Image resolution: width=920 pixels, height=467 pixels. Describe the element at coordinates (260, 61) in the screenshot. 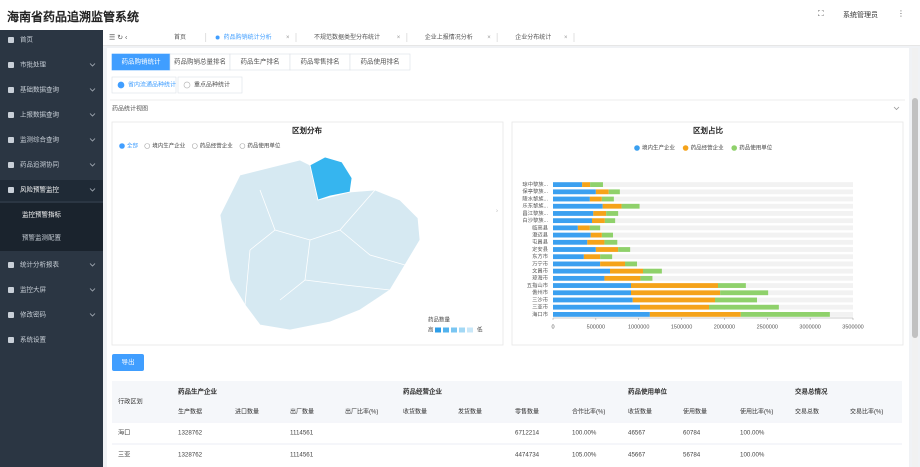

I see `subtab: 药品生产排名` at that location.